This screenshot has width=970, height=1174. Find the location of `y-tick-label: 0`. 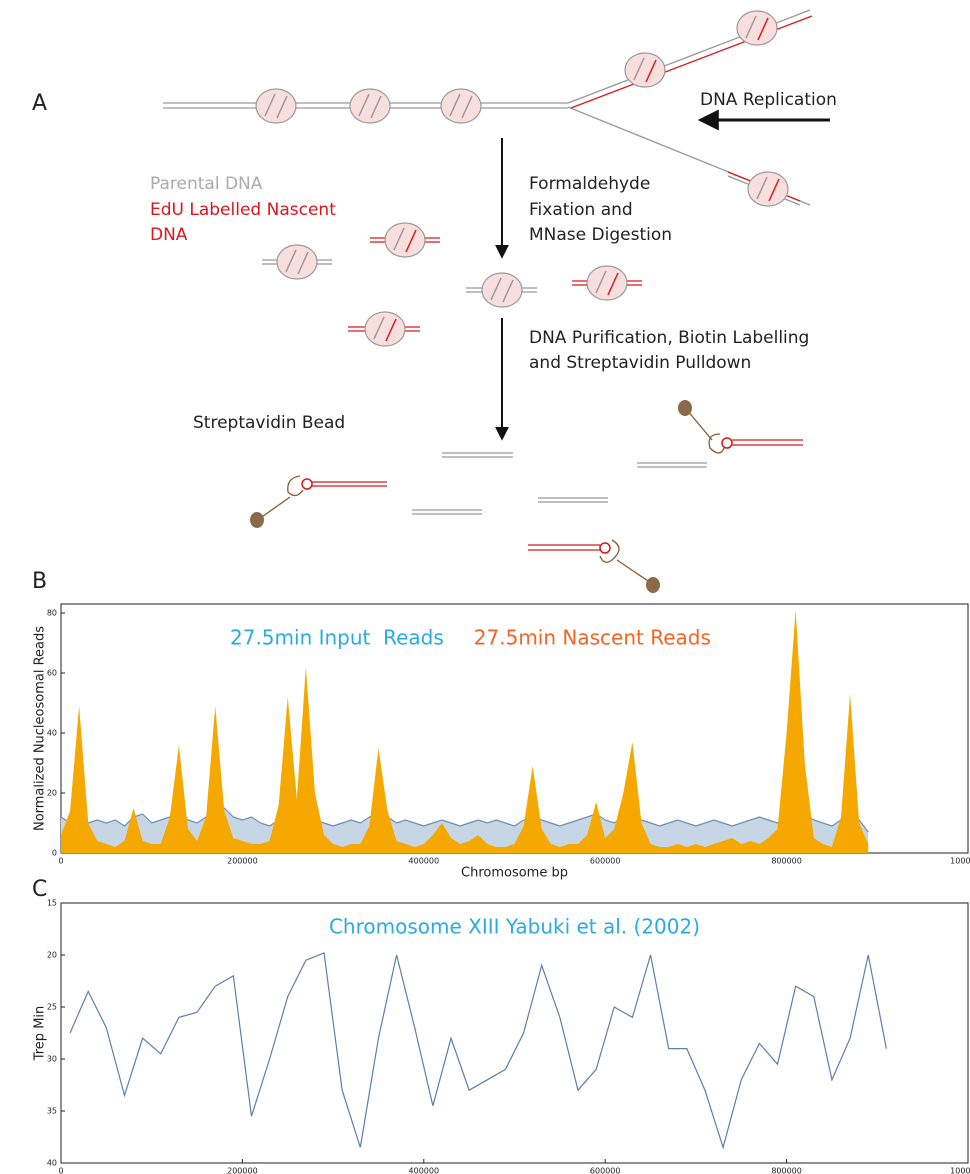

y-tick-label: 0 is located at coordinates (54, 853).